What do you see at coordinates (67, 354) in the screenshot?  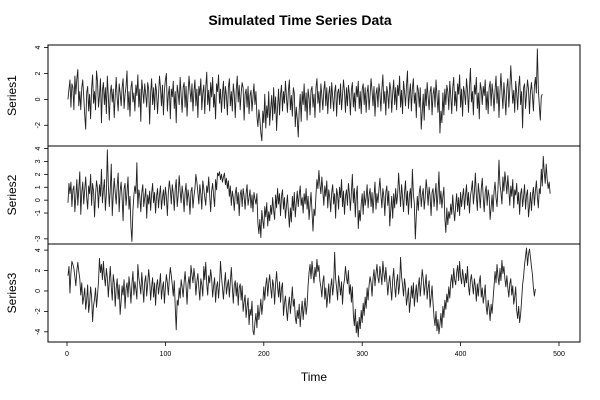 I see `x-tick-label-0: 0` at bounding box center [67, 354].